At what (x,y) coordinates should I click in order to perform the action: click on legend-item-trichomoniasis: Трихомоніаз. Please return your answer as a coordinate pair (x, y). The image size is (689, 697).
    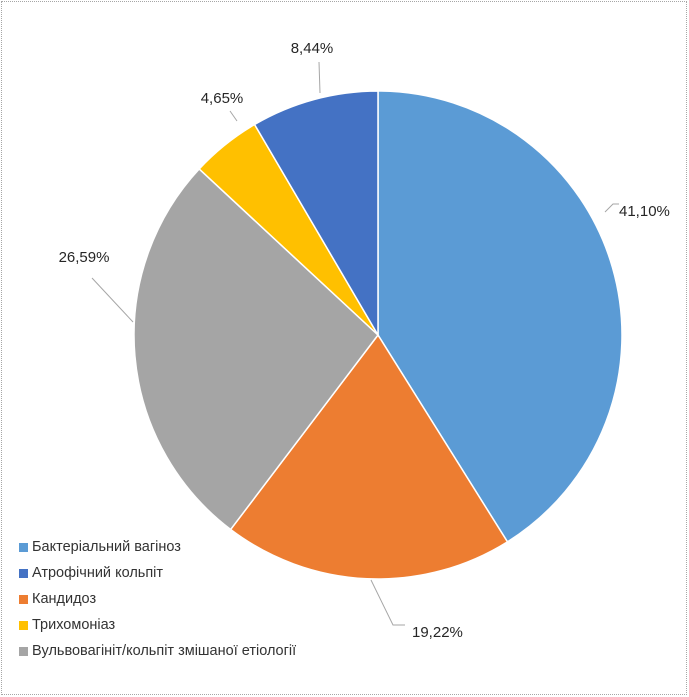
    Looking at the image, I should click on (157, 625).